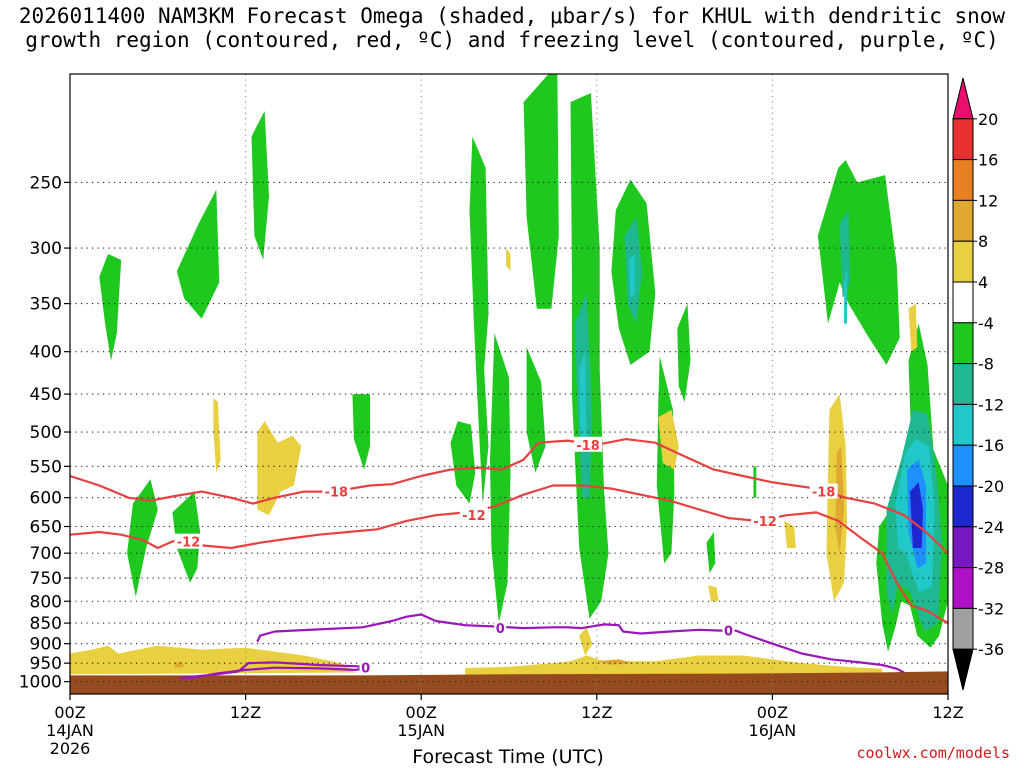 This screenshot has height=768, width=1024. Describe the element at coordinates (365, 669) in the screenshot. I see `contour-label-0-lower-0: 0` at that location.